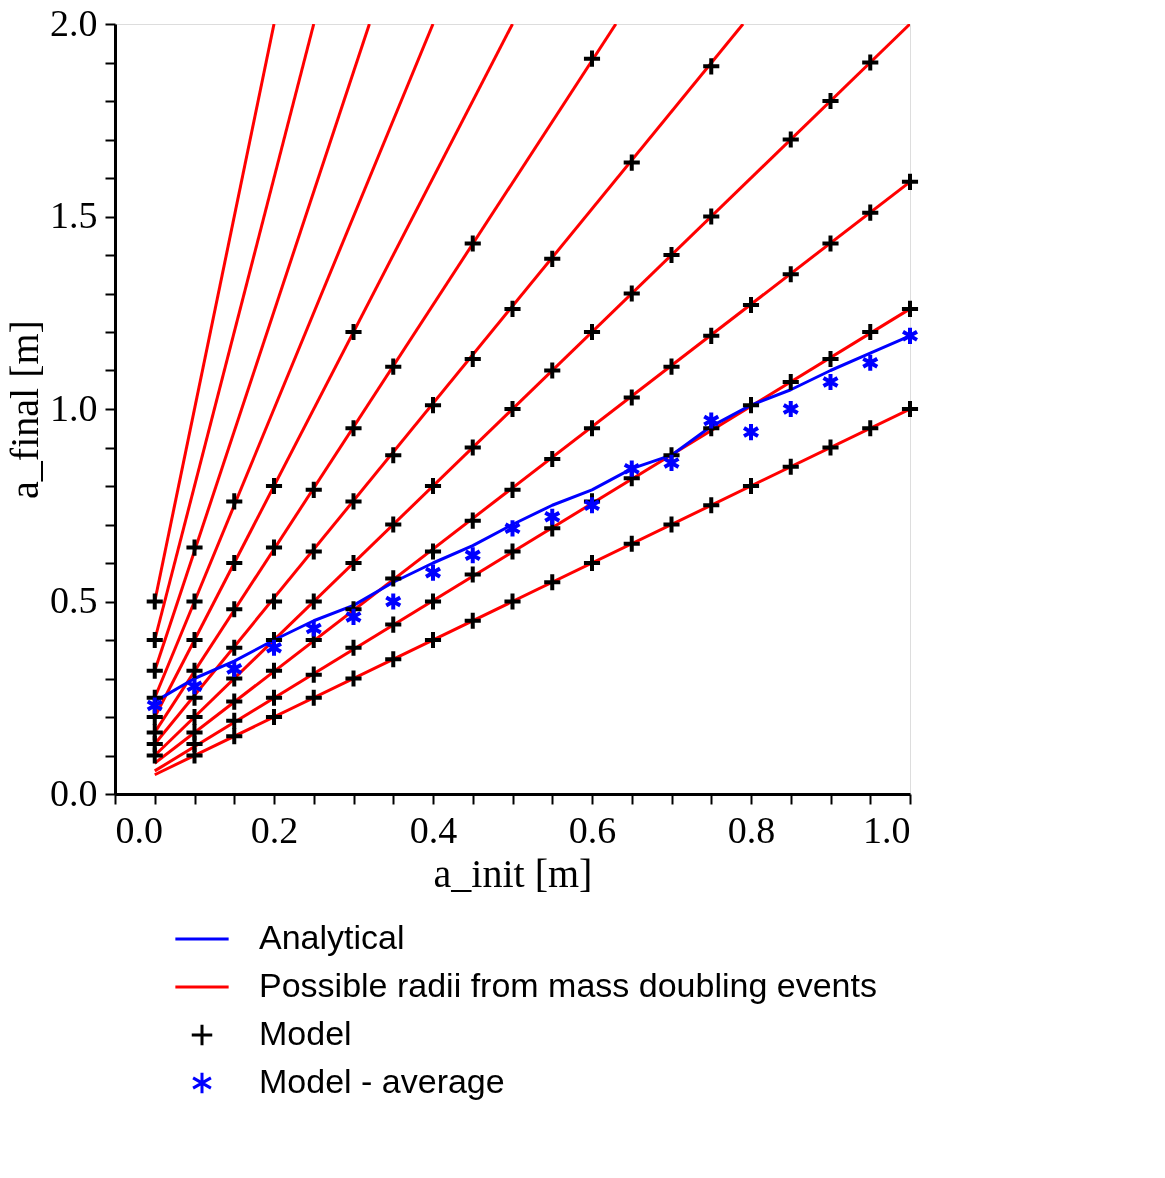 This screenshot has height=1178, width=1165. Describe the element at coordinates (74, 215) in the screenshot. I see `y-tick-label: 1.5` at that location.